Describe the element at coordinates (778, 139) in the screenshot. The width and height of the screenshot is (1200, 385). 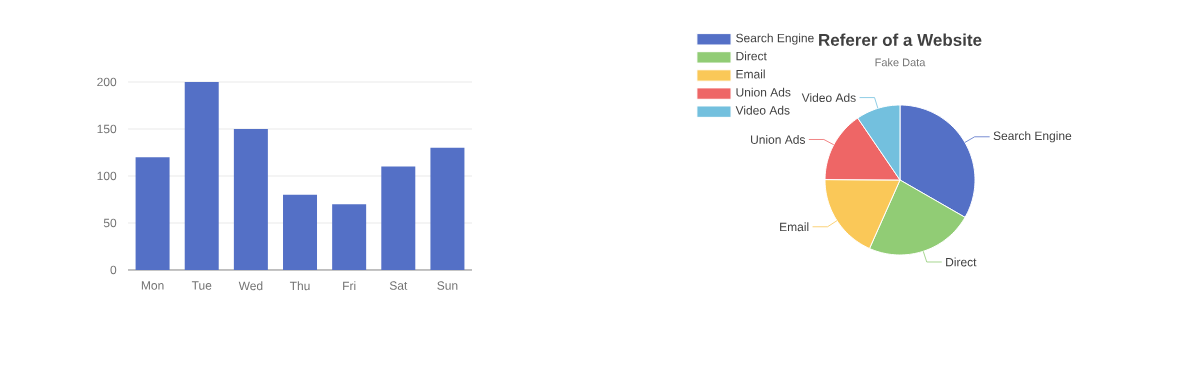
I see `slice-label: Union Ads` at that location.